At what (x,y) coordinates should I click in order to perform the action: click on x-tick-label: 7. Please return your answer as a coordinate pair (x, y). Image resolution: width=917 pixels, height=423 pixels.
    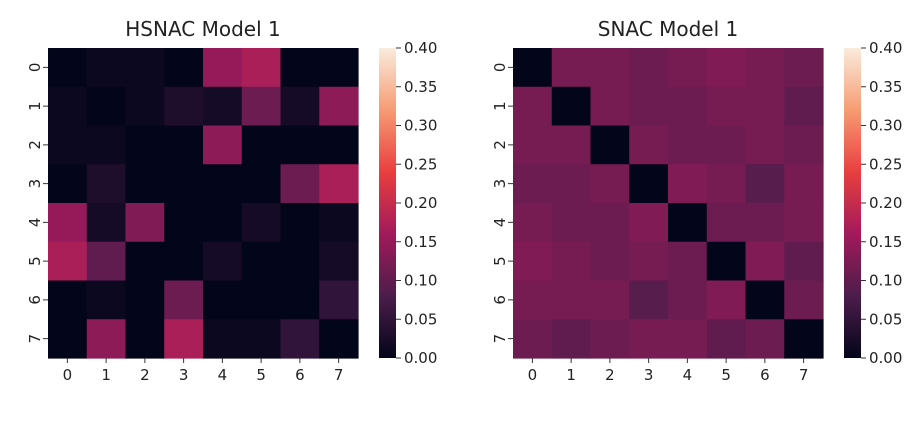
    Looking at the image, I should click on (804, 375).